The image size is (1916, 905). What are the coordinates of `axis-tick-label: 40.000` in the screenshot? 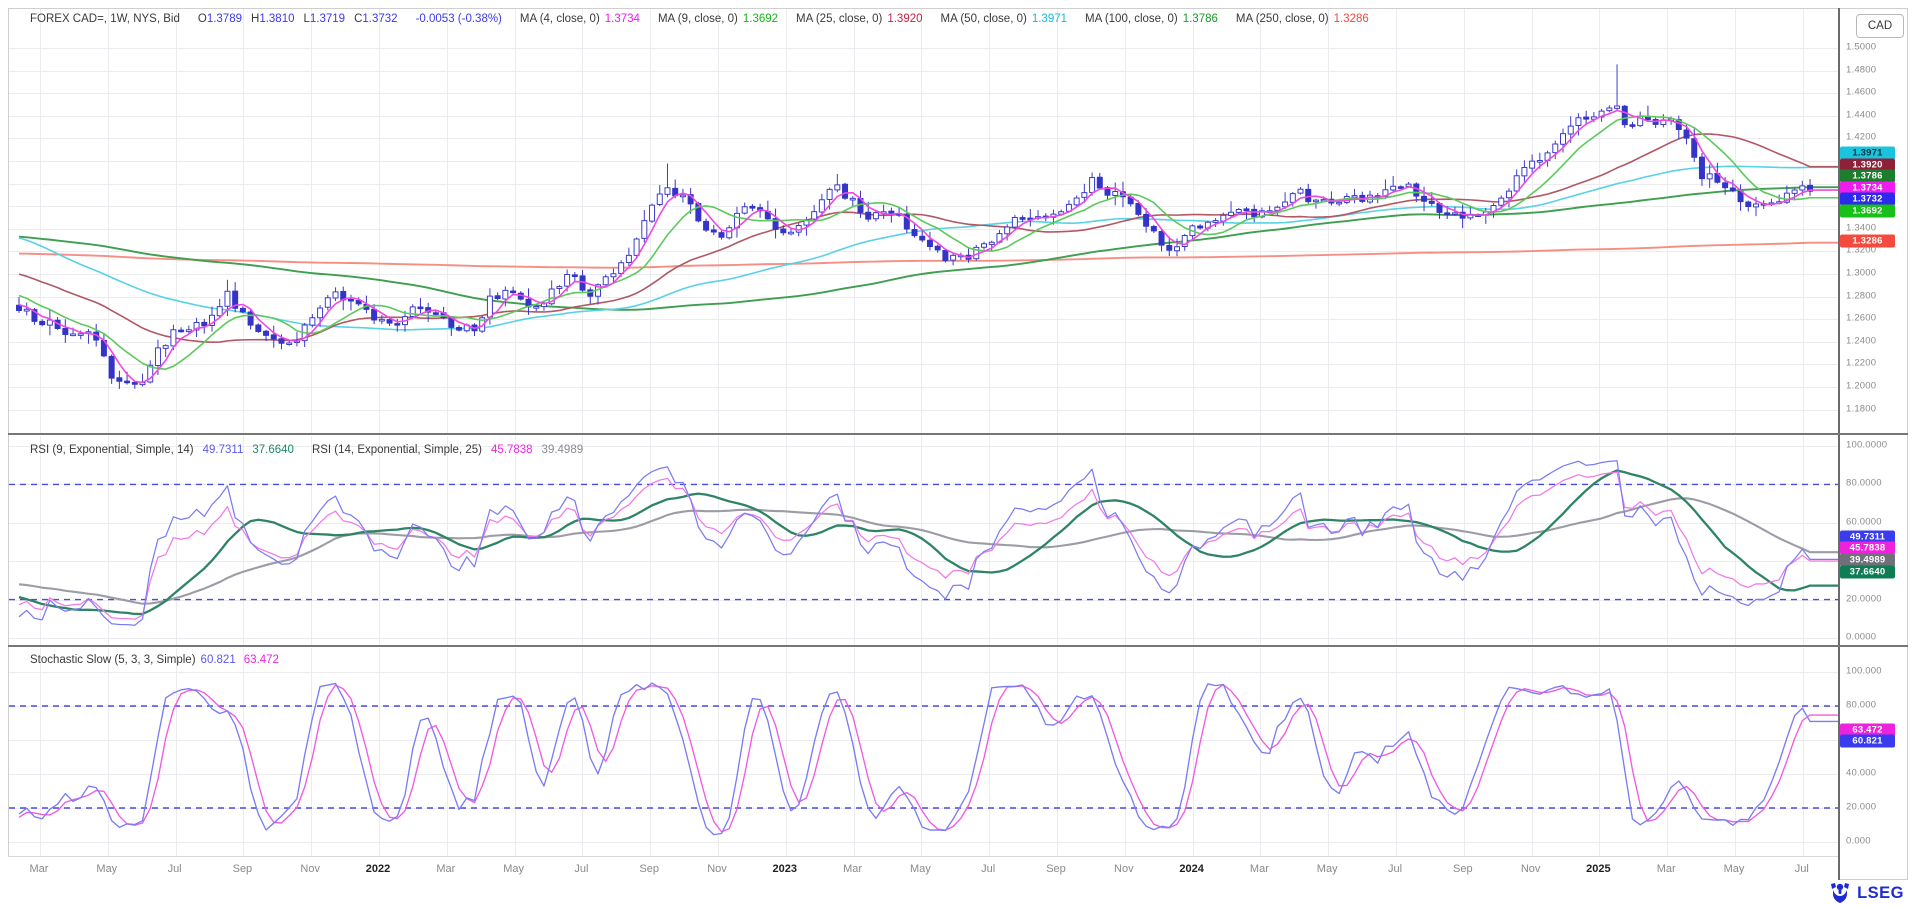 It's located at (1861, 773).